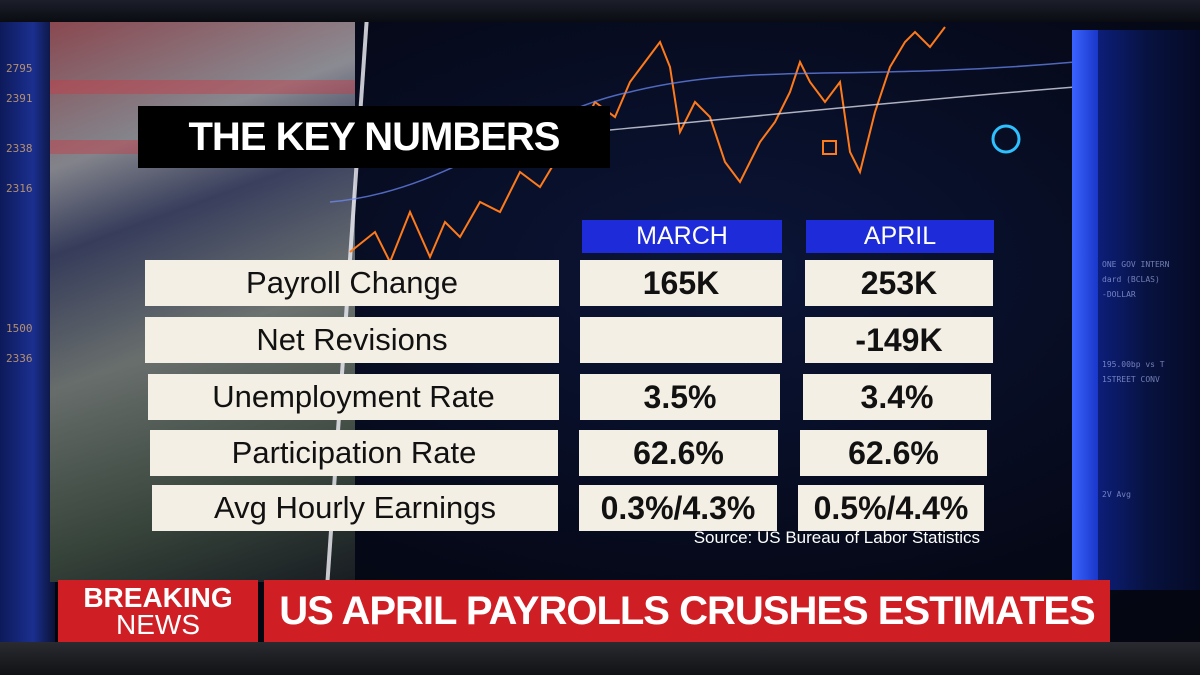 Image resolution: width=1200 pixels, height=675 pixels. What do you see at coordinates (355, 508) in the screenshot?
I see `row-label: Avg Hourly Earnings` at bounding box center [355, 508].